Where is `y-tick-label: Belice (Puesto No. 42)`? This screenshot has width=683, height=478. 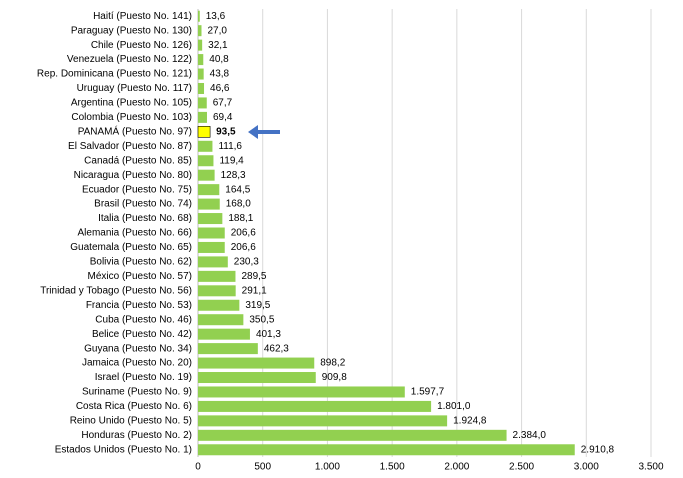
y-tick-label: Belice (Puesto No. 42) is located at coordinates (142, 334).